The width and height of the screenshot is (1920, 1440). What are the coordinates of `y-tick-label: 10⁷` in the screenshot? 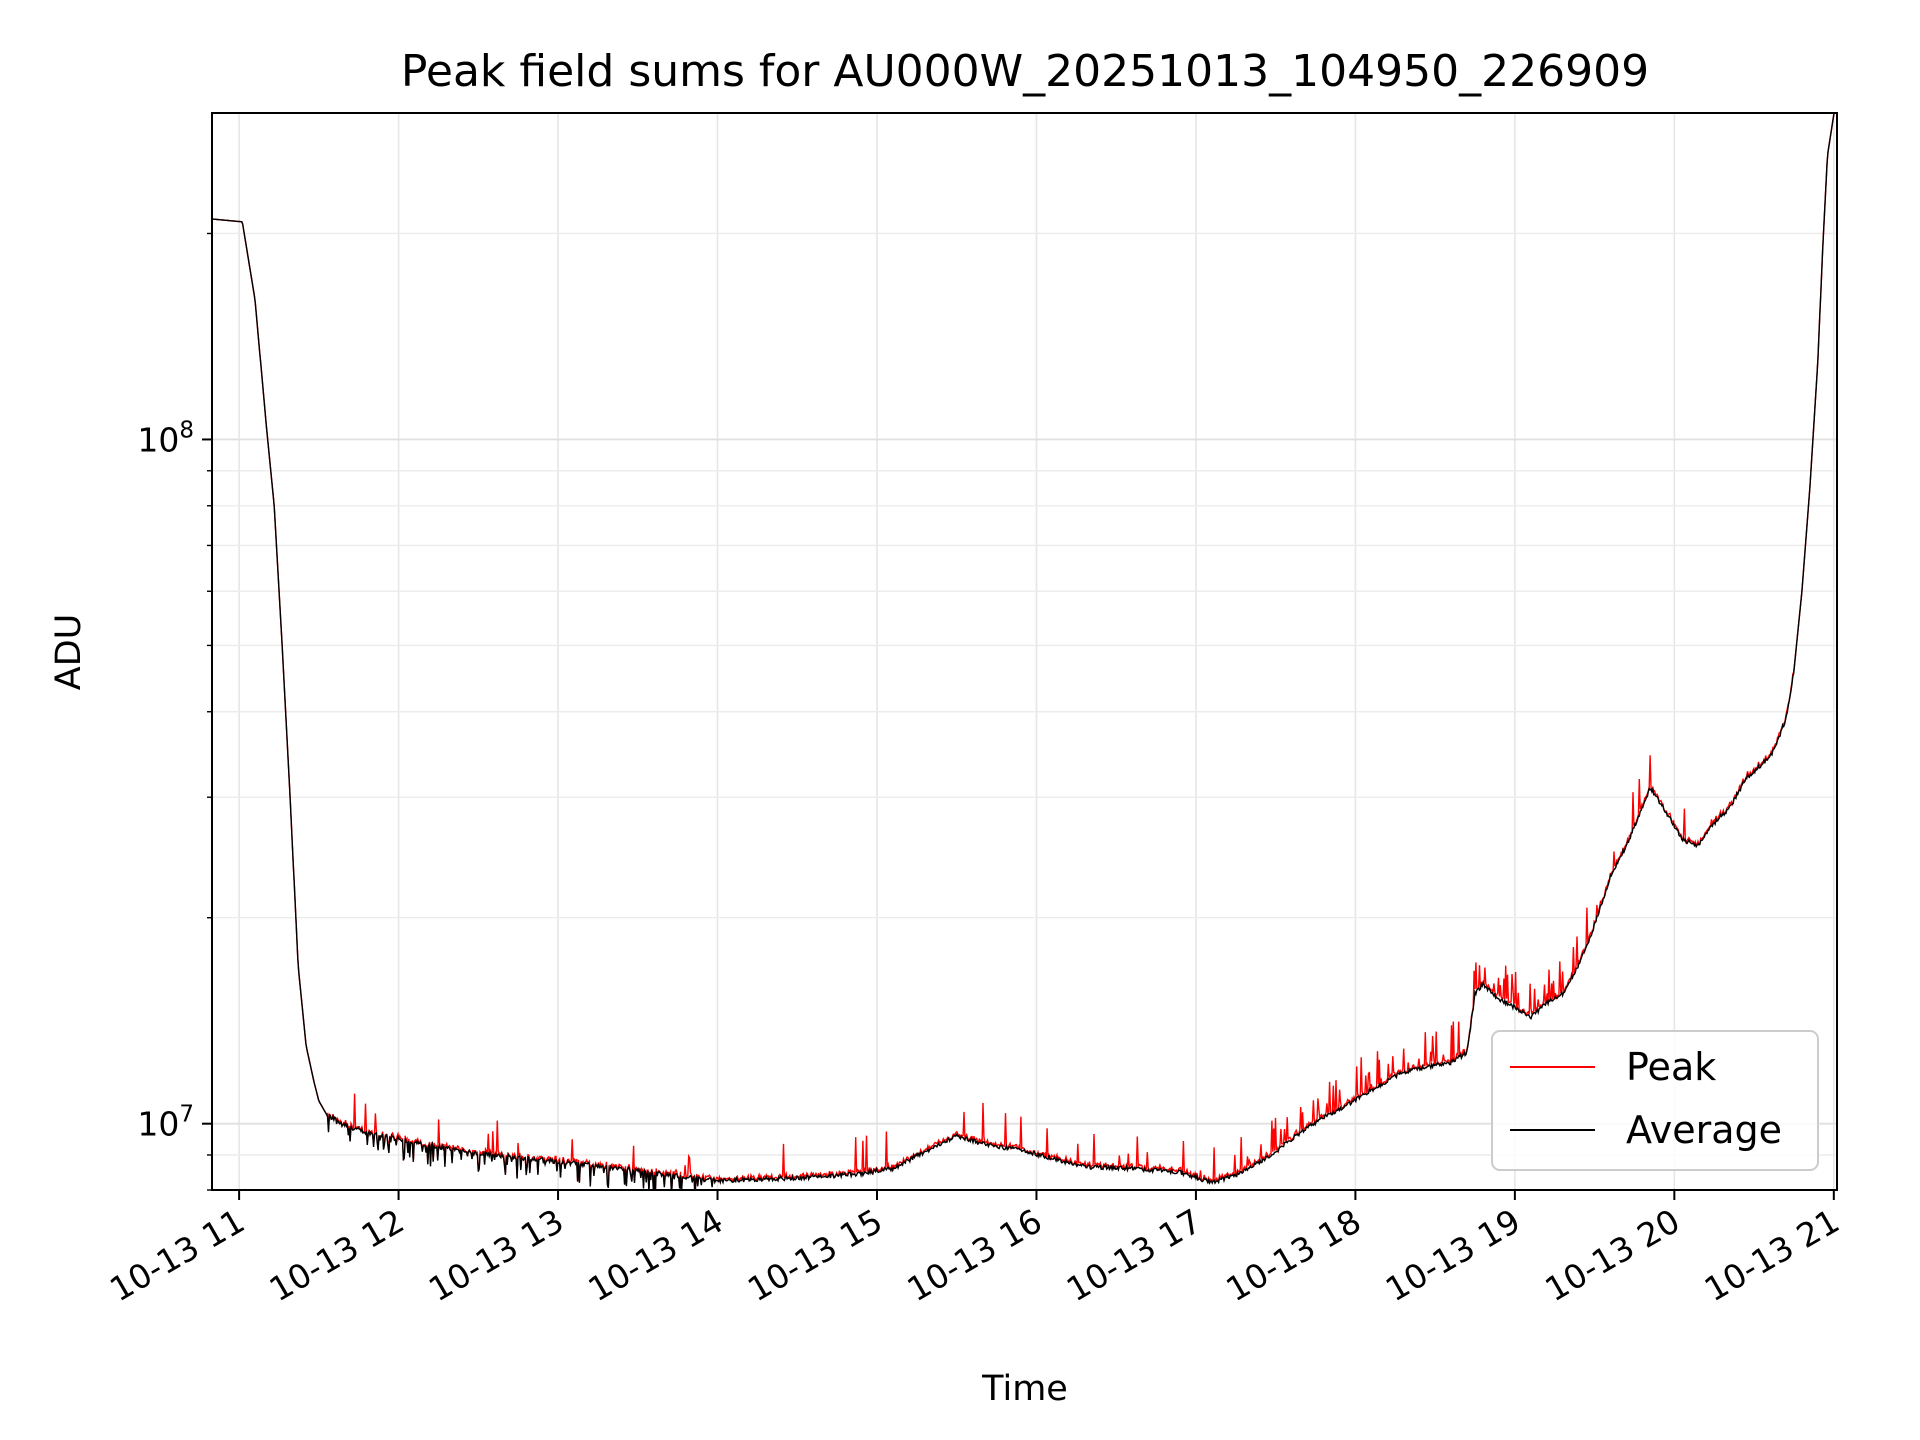 It's located at (165, 1123).